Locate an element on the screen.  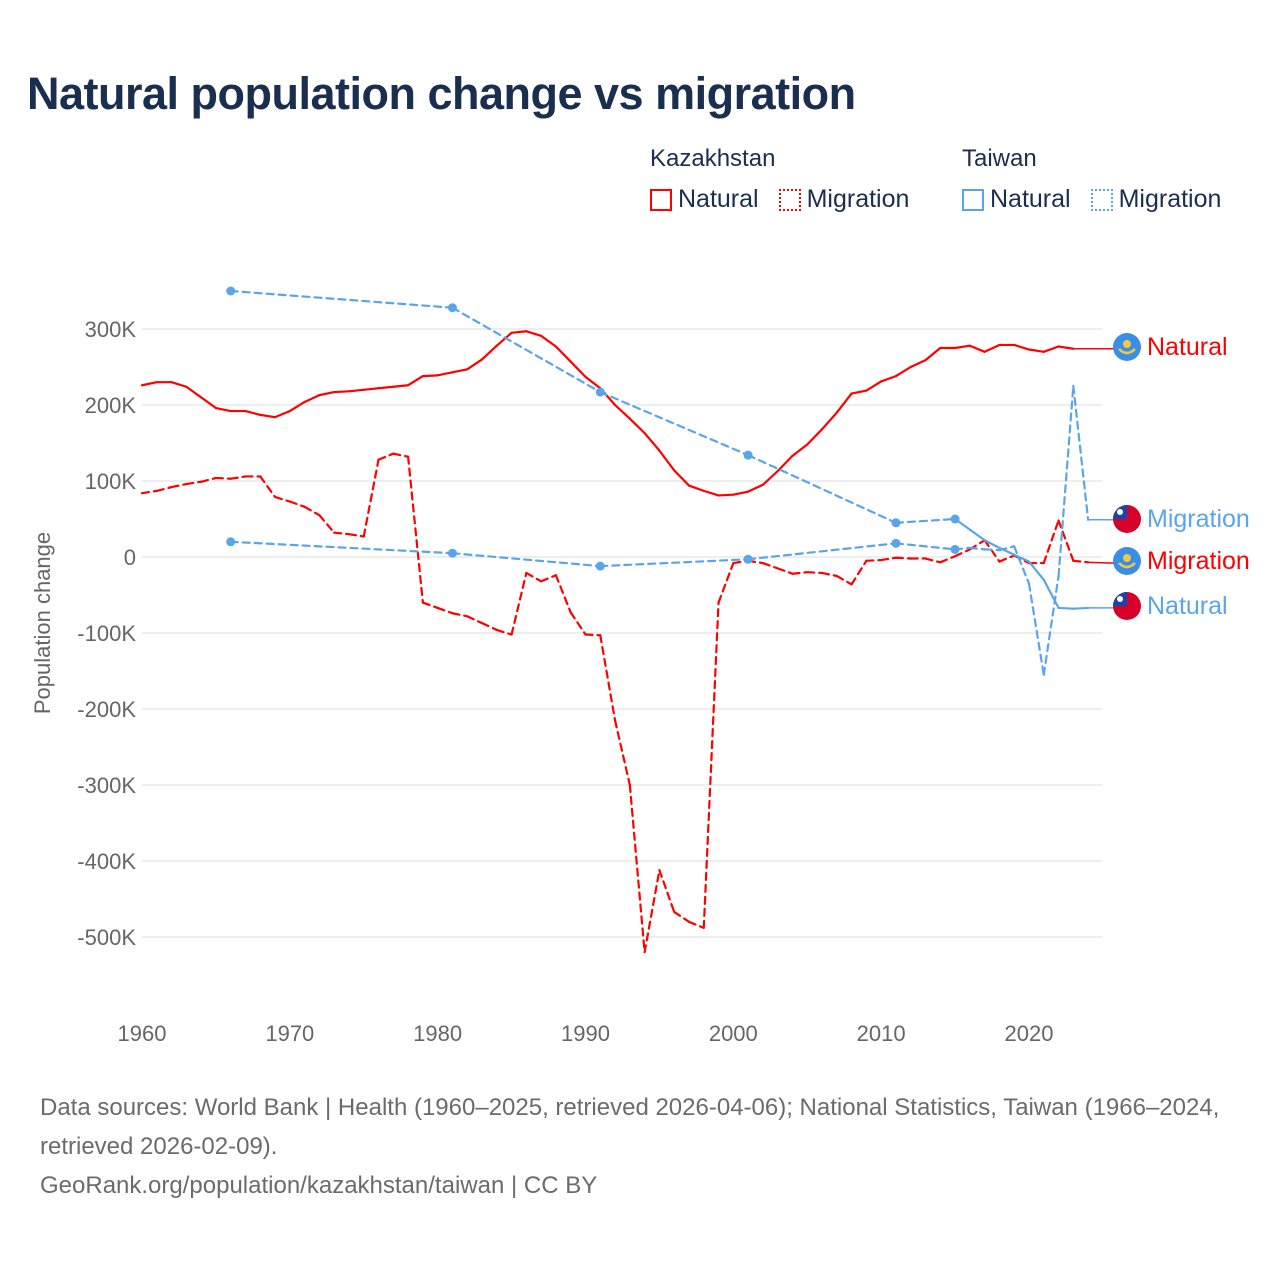
eagle is located at coordinates (1127, 565).